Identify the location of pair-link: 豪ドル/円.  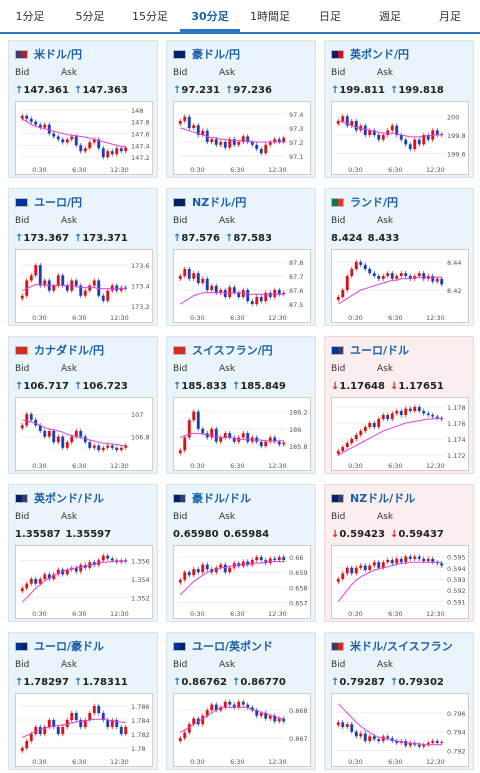
(216, 54).